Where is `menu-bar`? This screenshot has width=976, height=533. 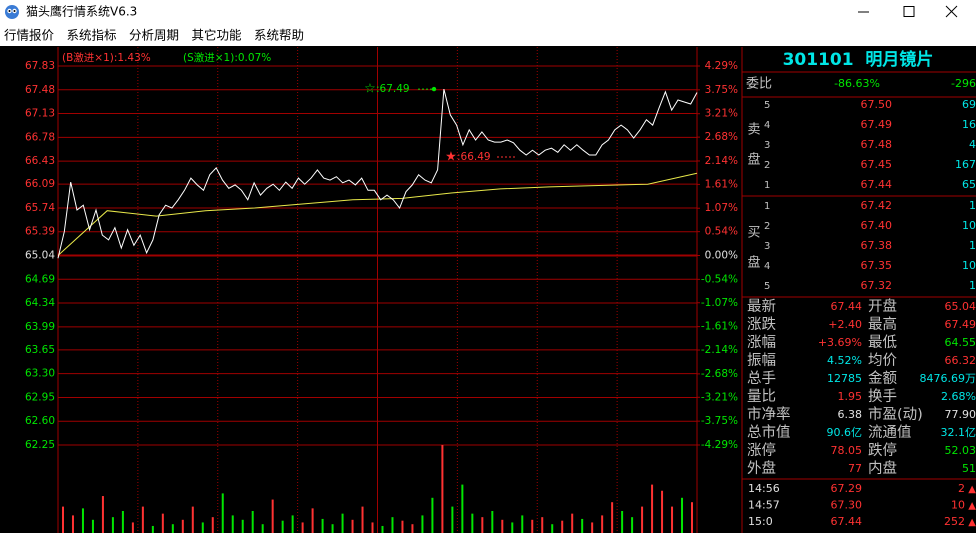
menu-bar is located at coordinates (488, 35).